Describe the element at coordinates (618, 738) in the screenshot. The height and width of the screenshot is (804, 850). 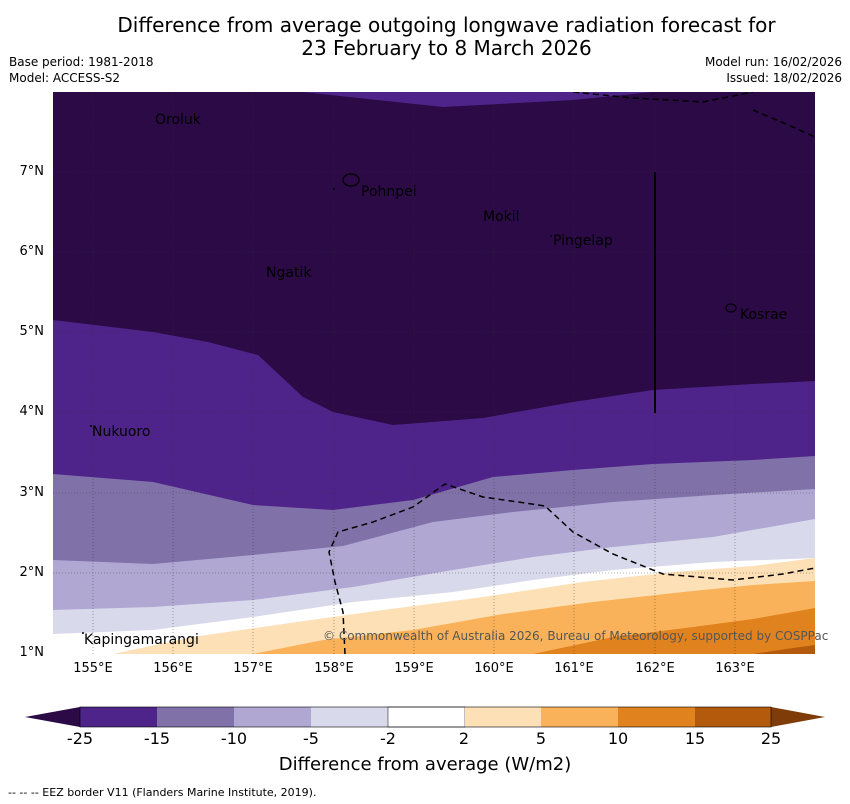
I see `cbar-label-7: 10` at that location.